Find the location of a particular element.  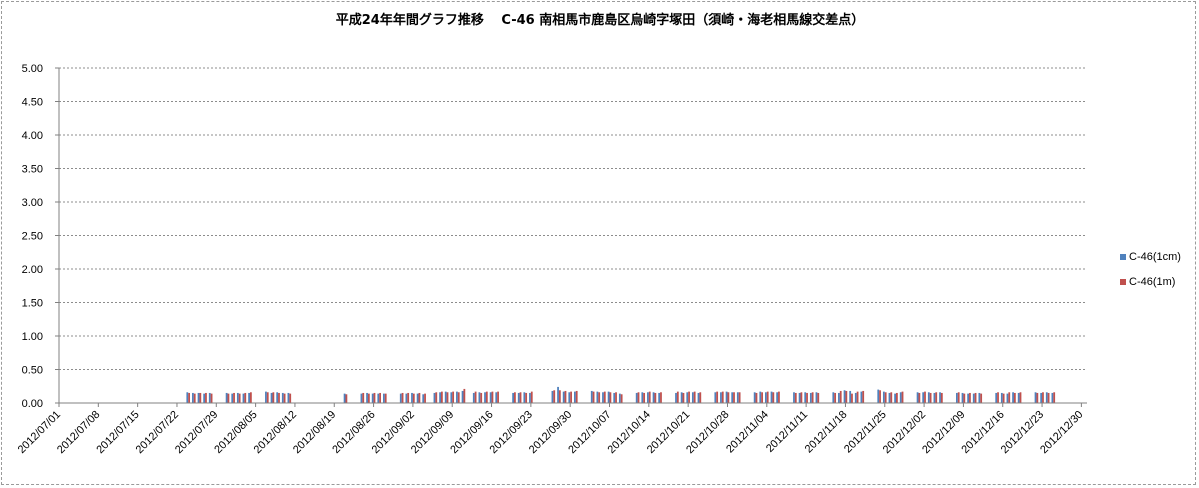

legend-label: C-46(1m) is located at coordinates (1152, 282).